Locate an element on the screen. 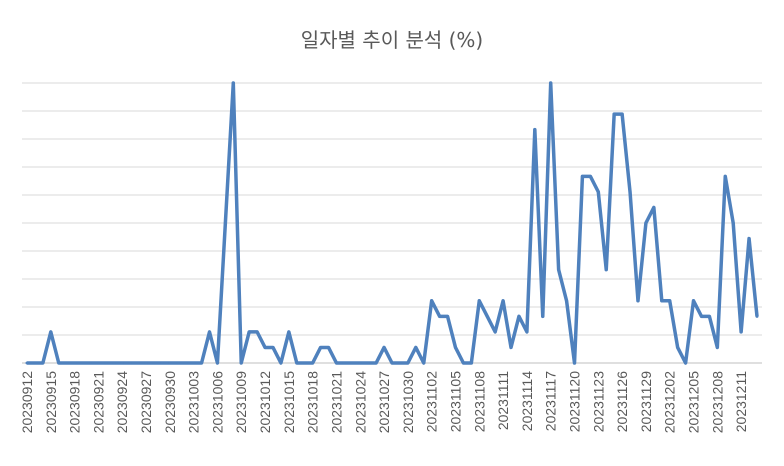 The height and width of the screenshot is (466, 784). x-tick-label: 20231009 is located at coordinates (241, 402).